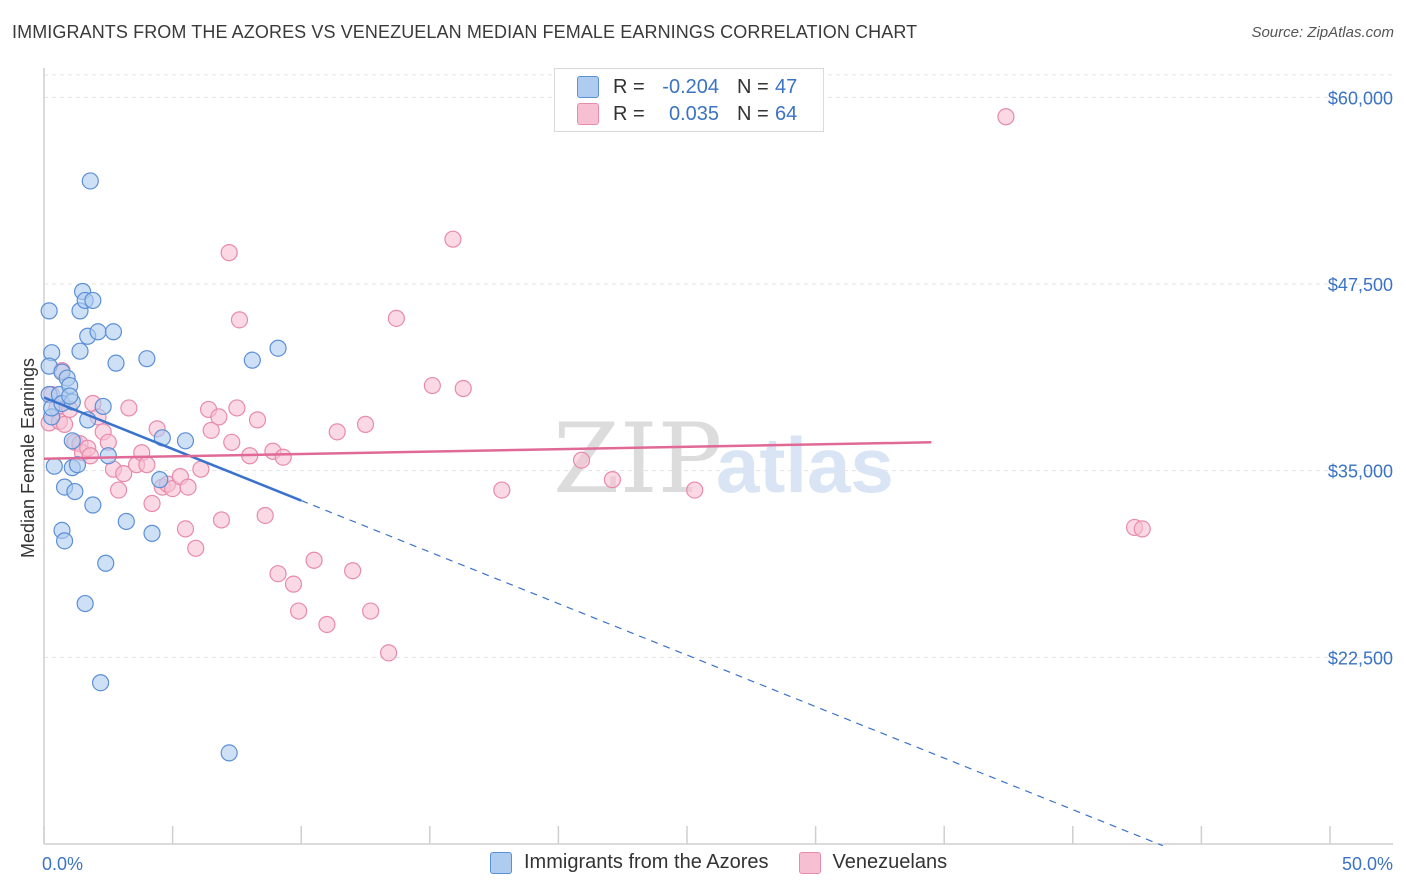 The width and height of the screenshot is (1406, 892). I want to click on venezuelans-trend-line, so click(487, 450).